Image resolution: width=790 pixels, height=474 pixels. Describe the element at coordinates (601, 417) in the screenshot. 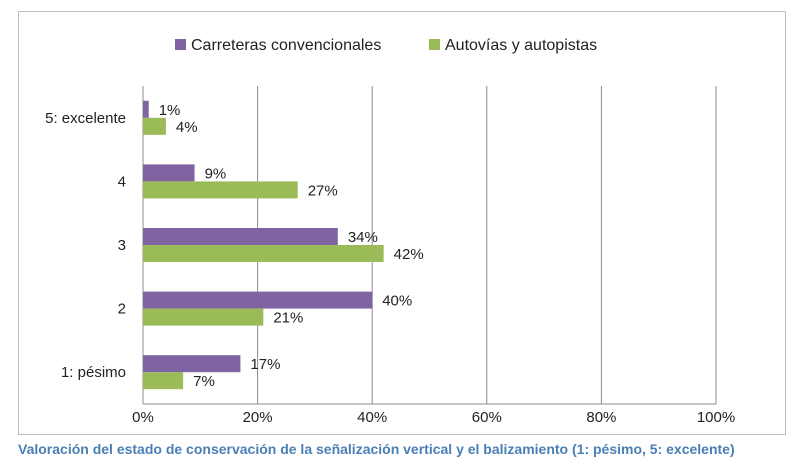

I see `x-tick-label: 80%` at that location.